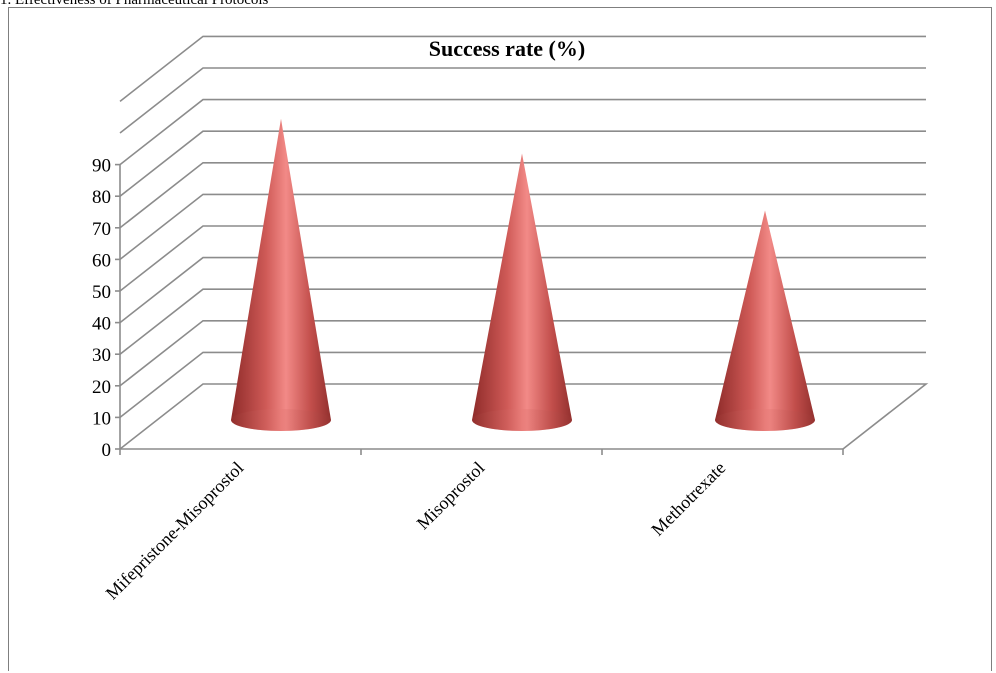 This screenshot has height=673, width=996. What do you see at coordinates (101, 229) in the screenshot?
I see `y-tick-label: 70` at bounding box center [101, 229].